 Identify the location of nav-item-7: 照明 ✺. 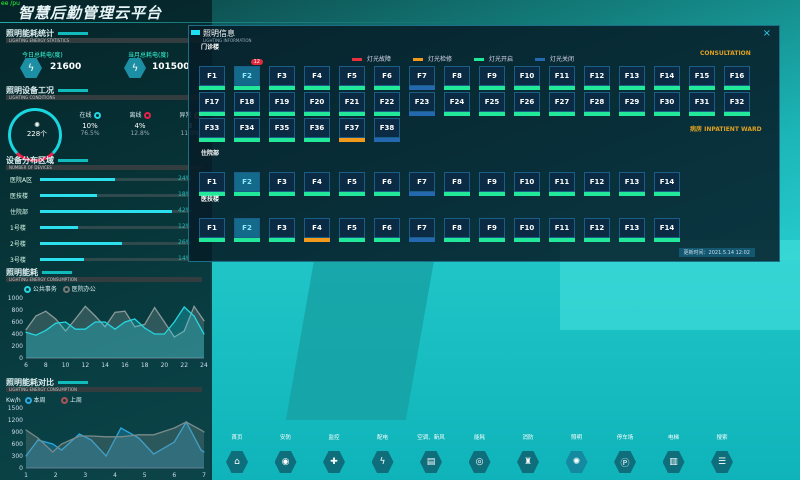
(577, 453).